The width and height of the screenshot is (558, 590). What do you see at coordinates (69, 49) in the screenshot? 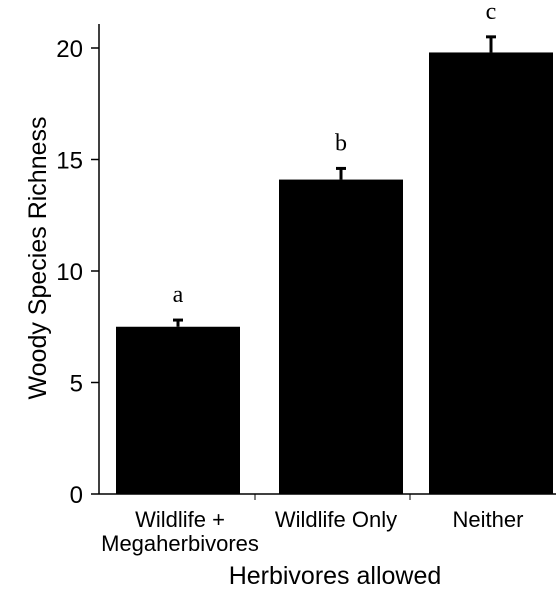
I see `y-tick-label: 20` at bounding box center [69, 49].